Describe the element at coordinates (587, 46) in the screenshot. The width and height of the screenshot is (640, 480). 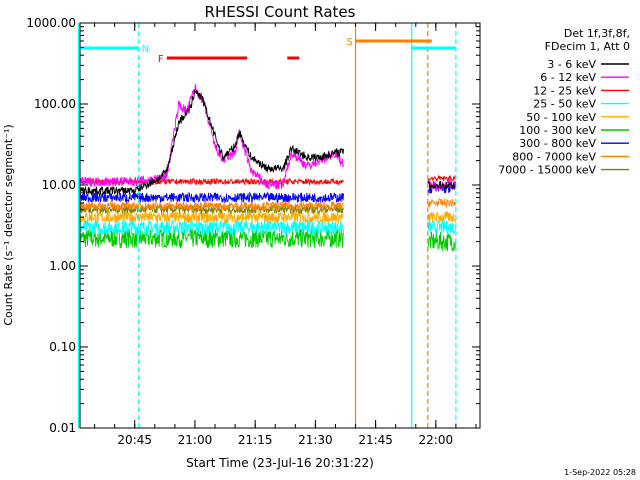
I see `legend-header-line-2: FDecim 1, Att 0` at that location.